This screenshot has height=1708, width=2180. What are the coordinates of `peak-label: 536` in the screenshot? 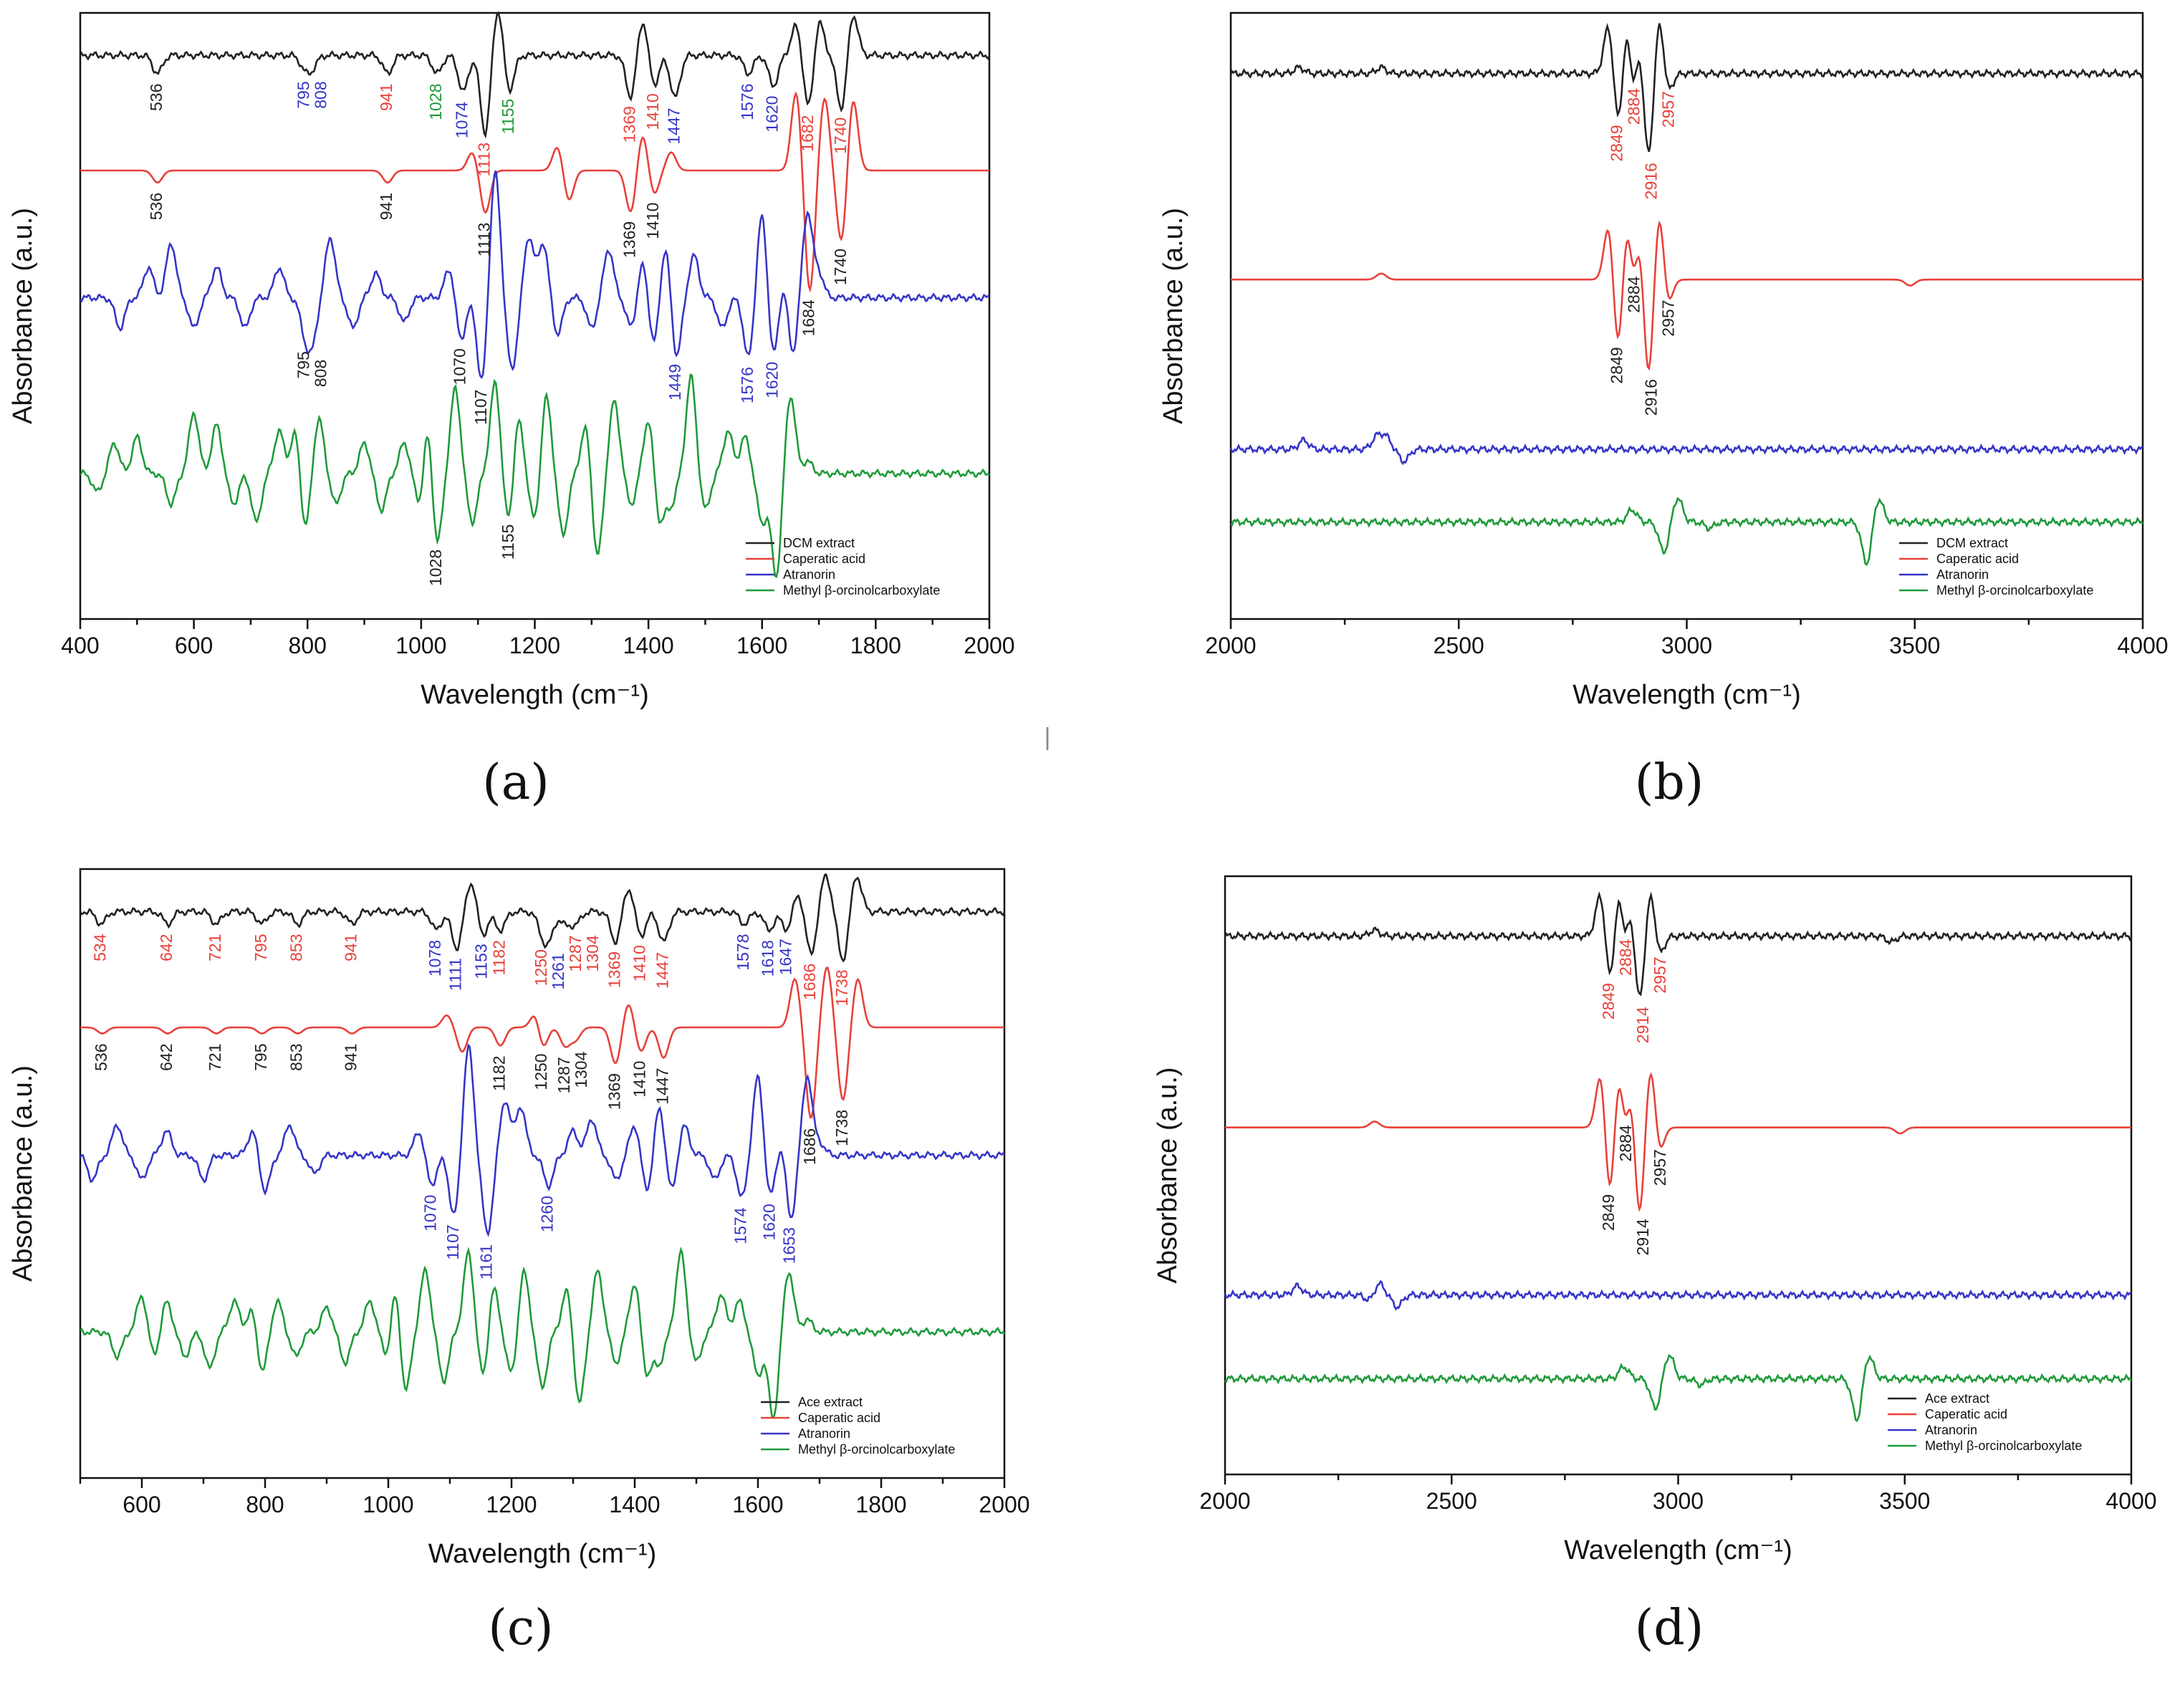 It's located at (156, 97).